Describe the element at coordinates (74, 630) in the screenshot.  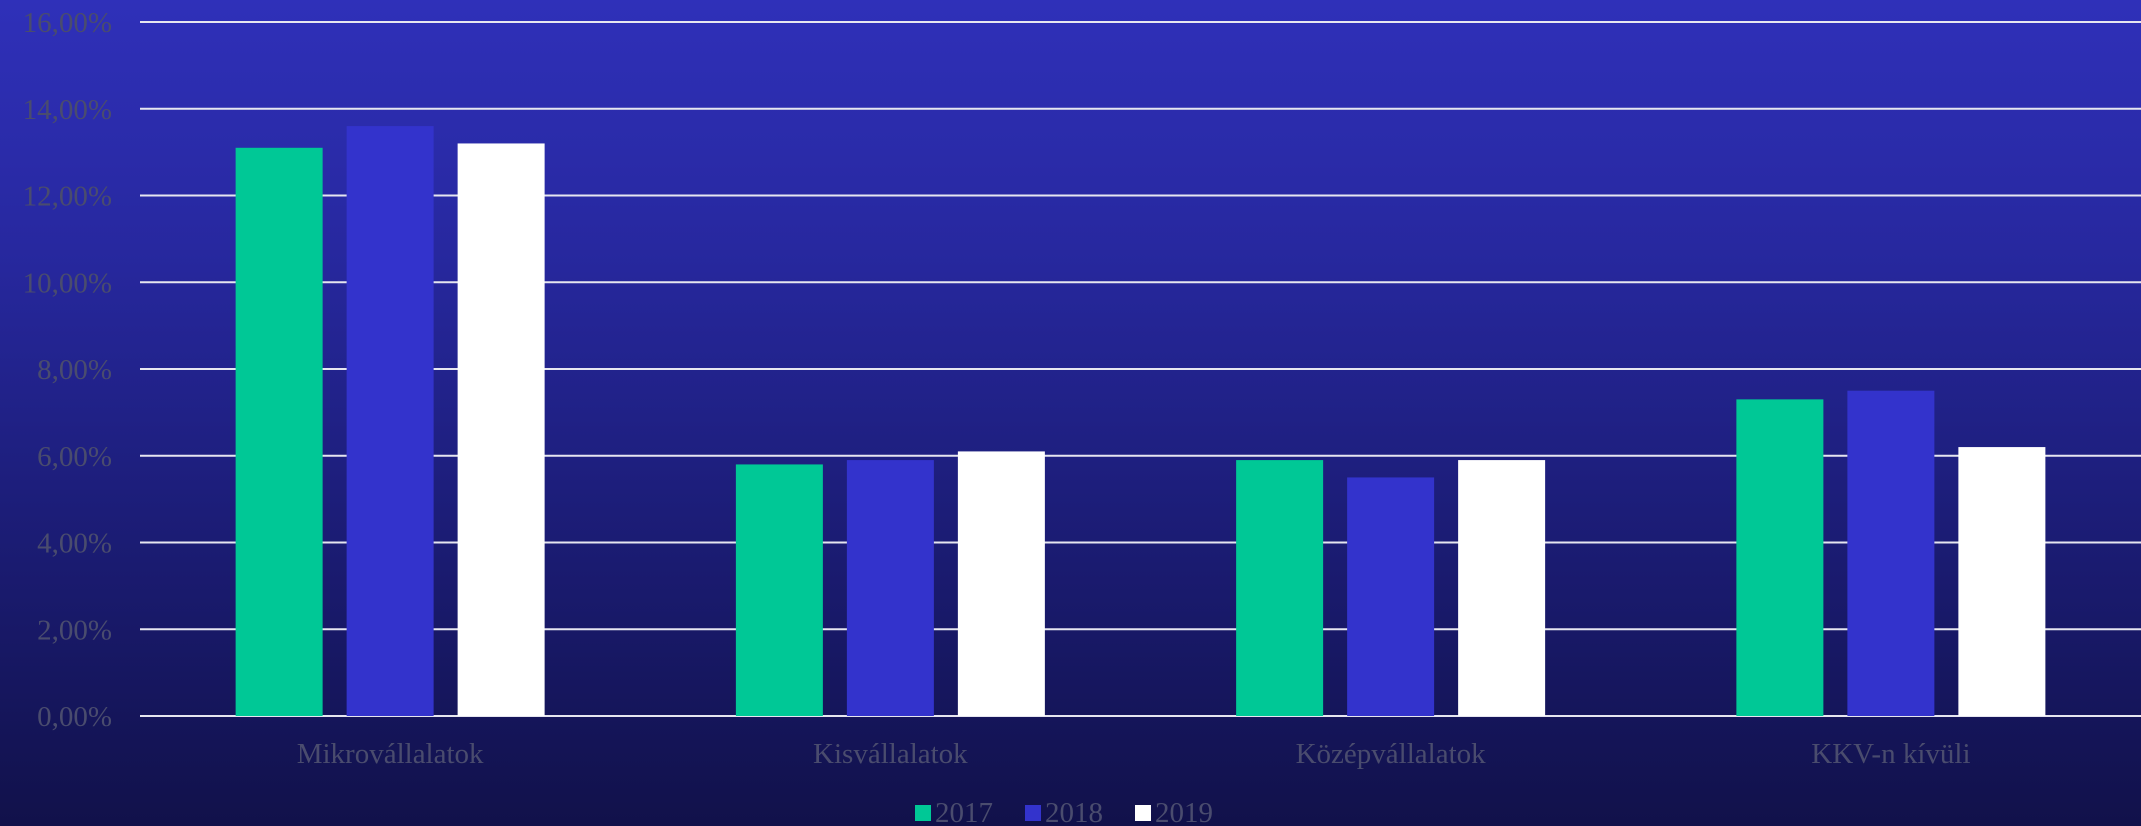
I see `y-tick-label: 2,00%` at that location.